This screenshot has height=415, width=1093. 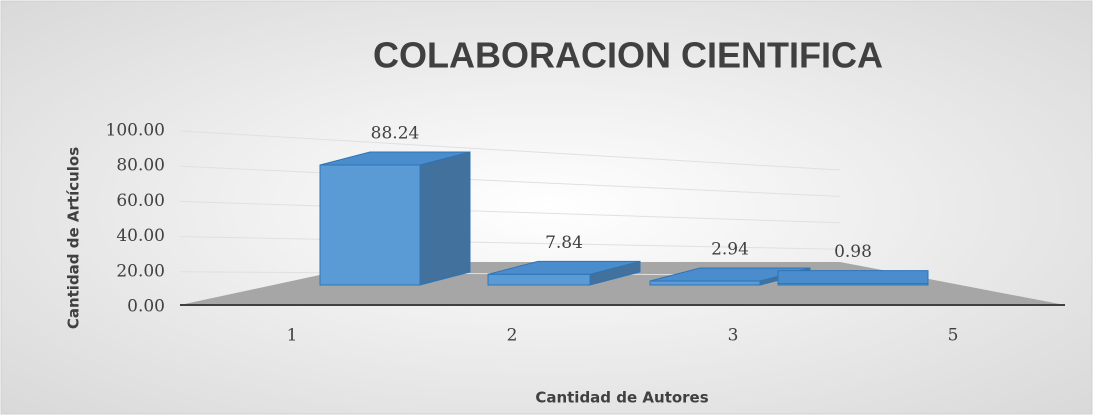 What do you see at coordinates (140, 201) in the screenshot?
I see `y-tick-label: 60.00` at bounding box center [140, 201].